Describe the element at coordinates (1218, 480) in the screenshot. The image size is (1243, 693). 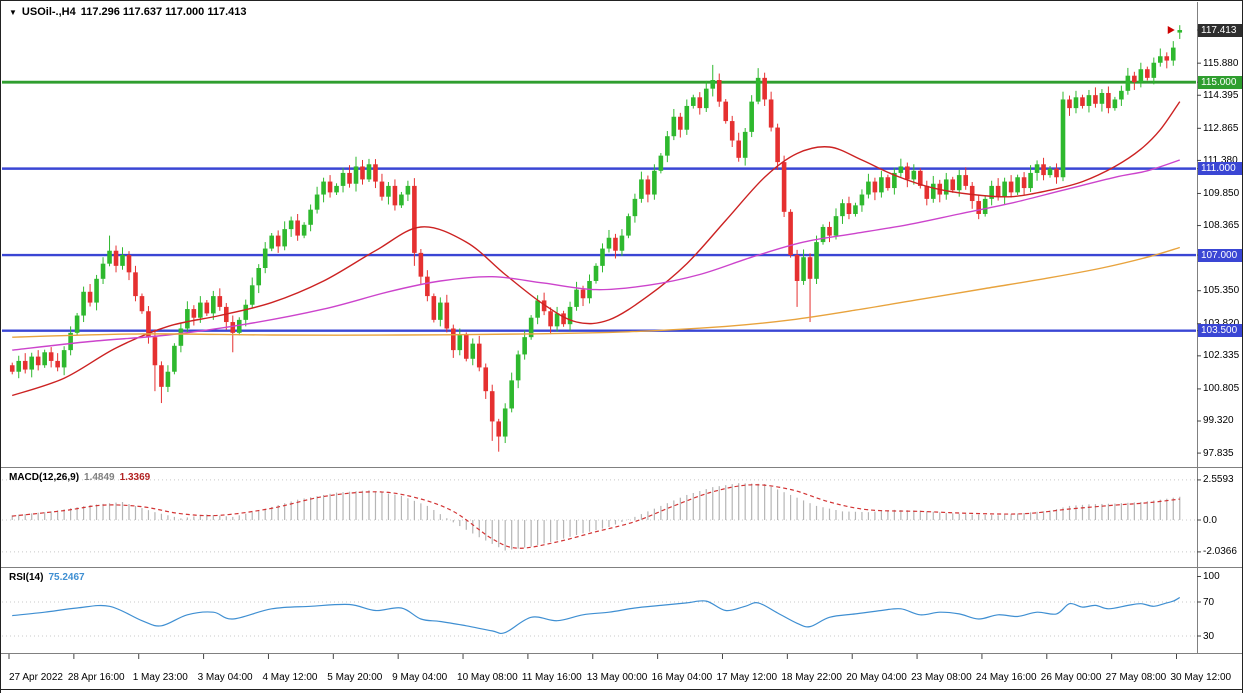
I see `macd-axis-label: 2.5593` at that location.